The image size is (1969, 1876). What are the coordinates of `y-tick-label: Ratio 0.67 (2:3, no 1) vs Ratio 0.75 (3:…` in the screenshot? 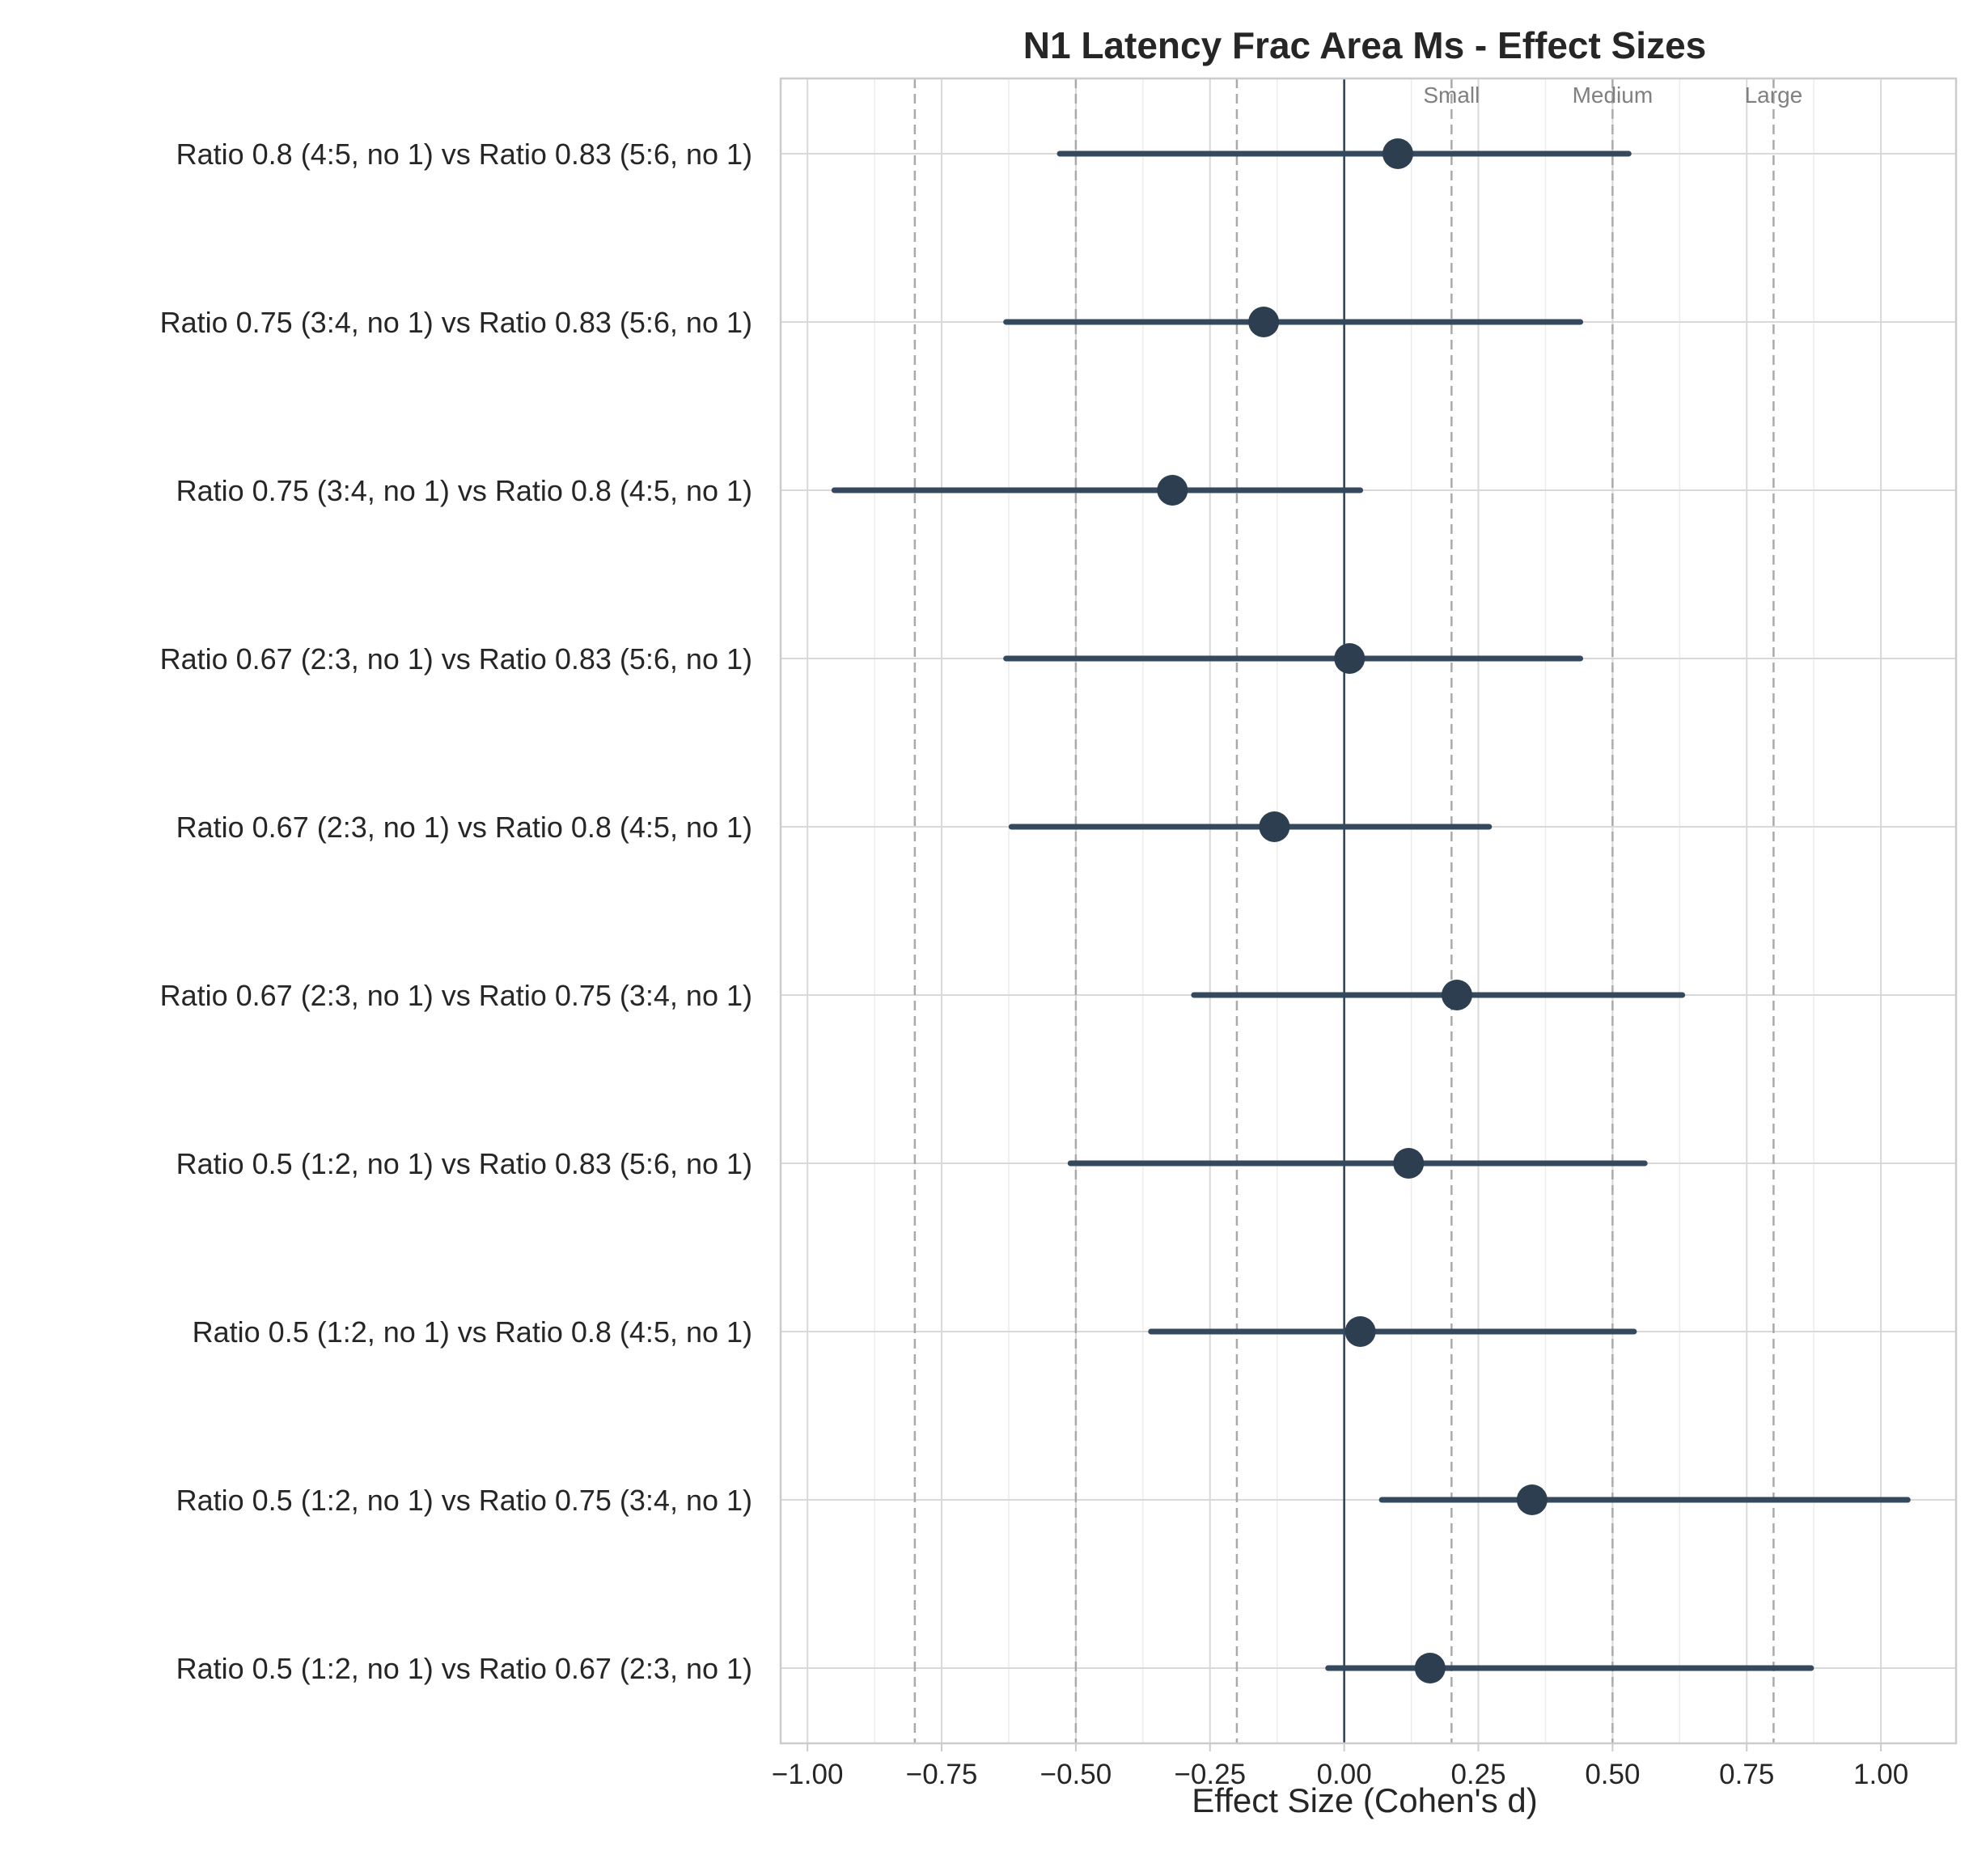 It's located at (456, 996).